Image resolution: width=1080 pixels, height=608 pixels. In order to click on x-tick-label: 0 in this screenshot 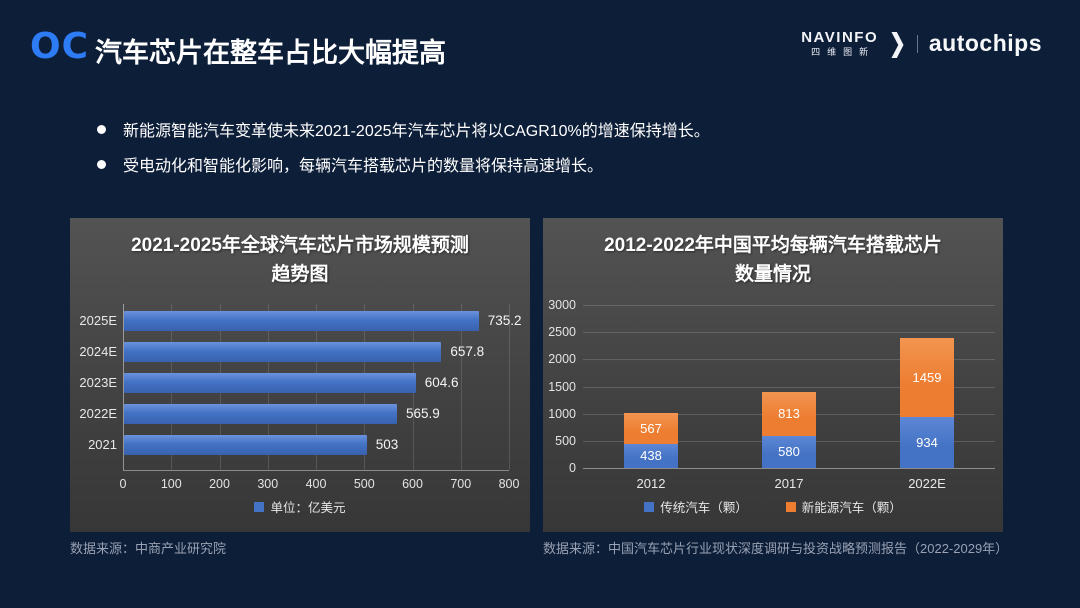, I will do `click(123, 484)`.